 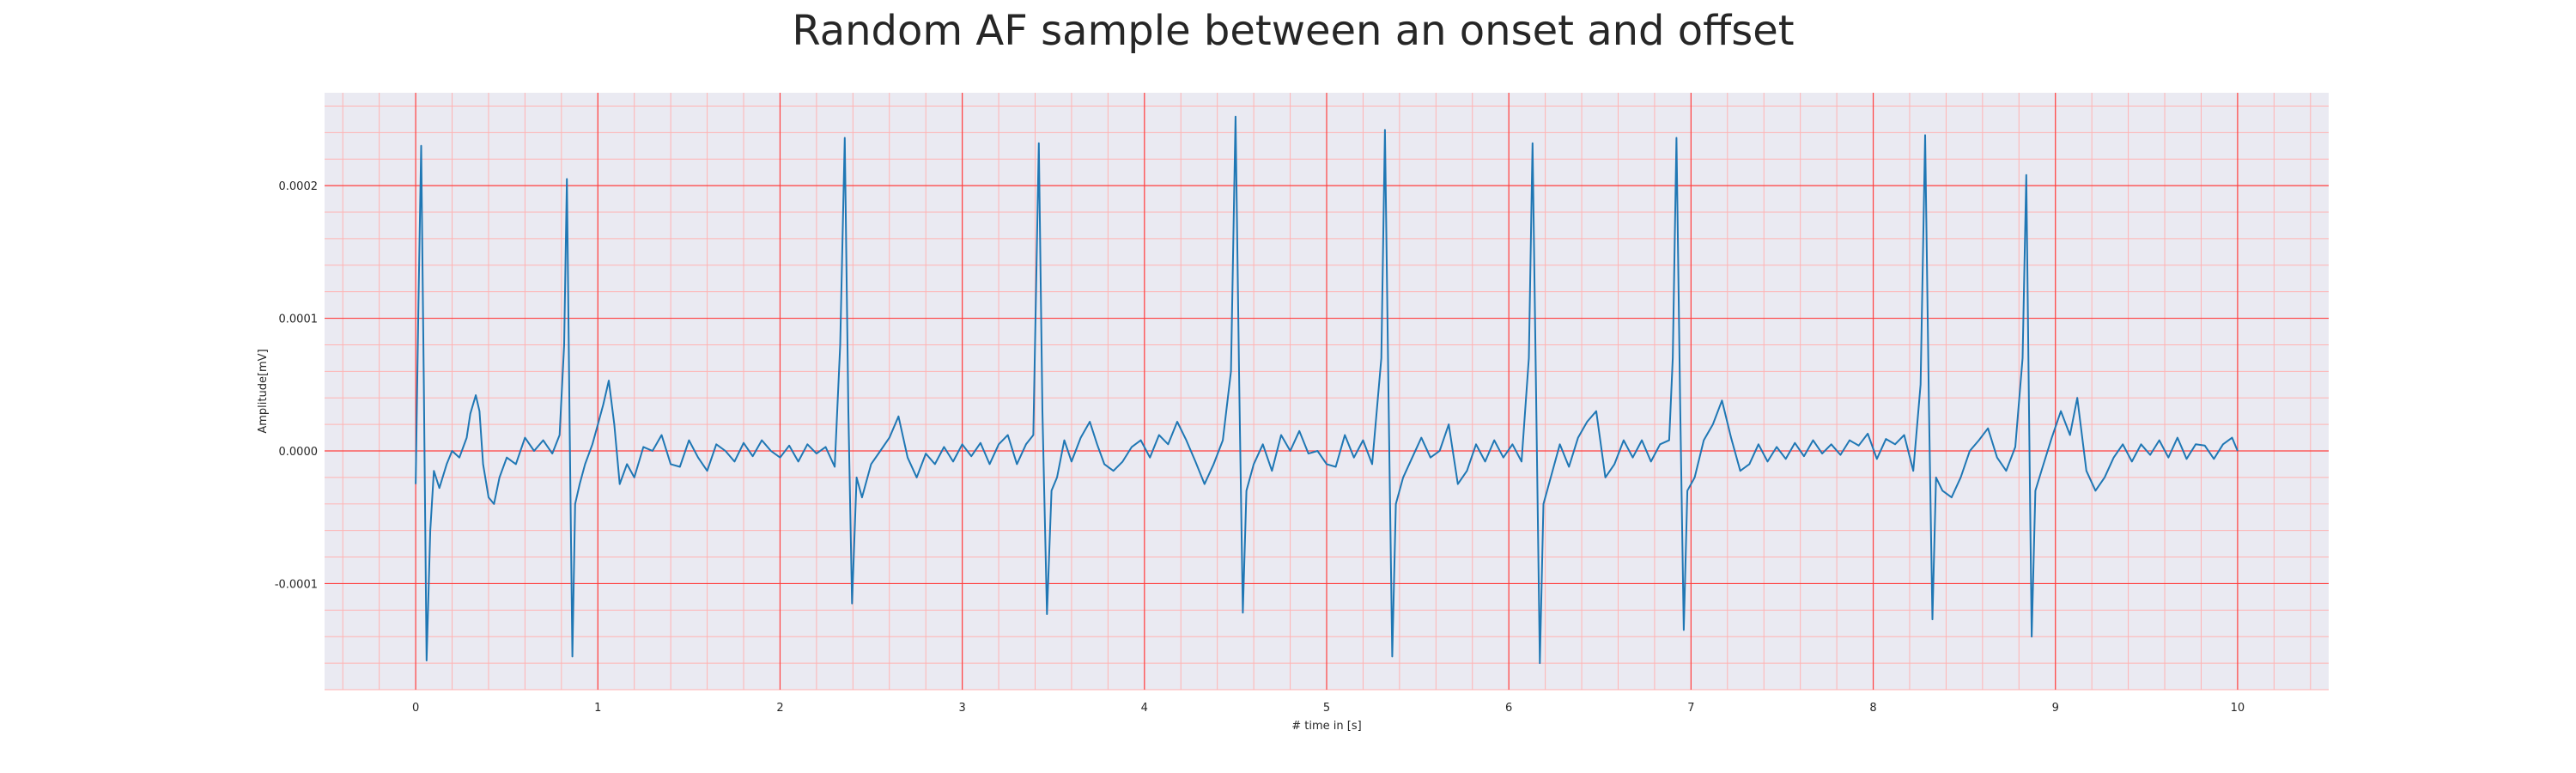 What do you see at coordinates (1144, 708) in the screenshot?
I see `x-tick-label: 4` at bounding box center [1144, 708].